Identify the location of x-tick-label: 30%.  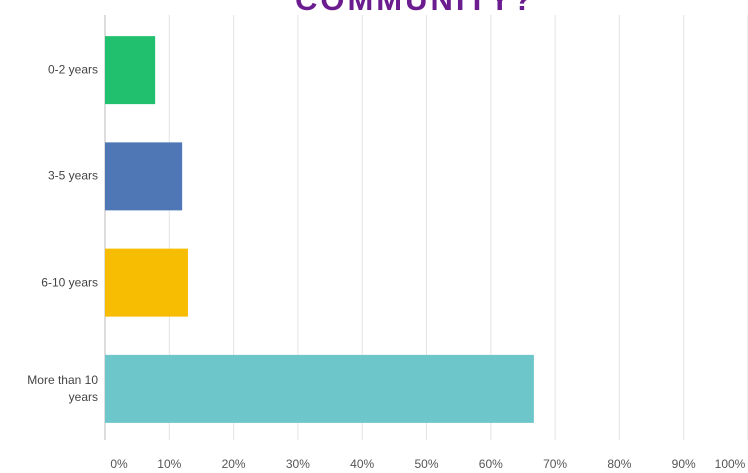
(298, 464).